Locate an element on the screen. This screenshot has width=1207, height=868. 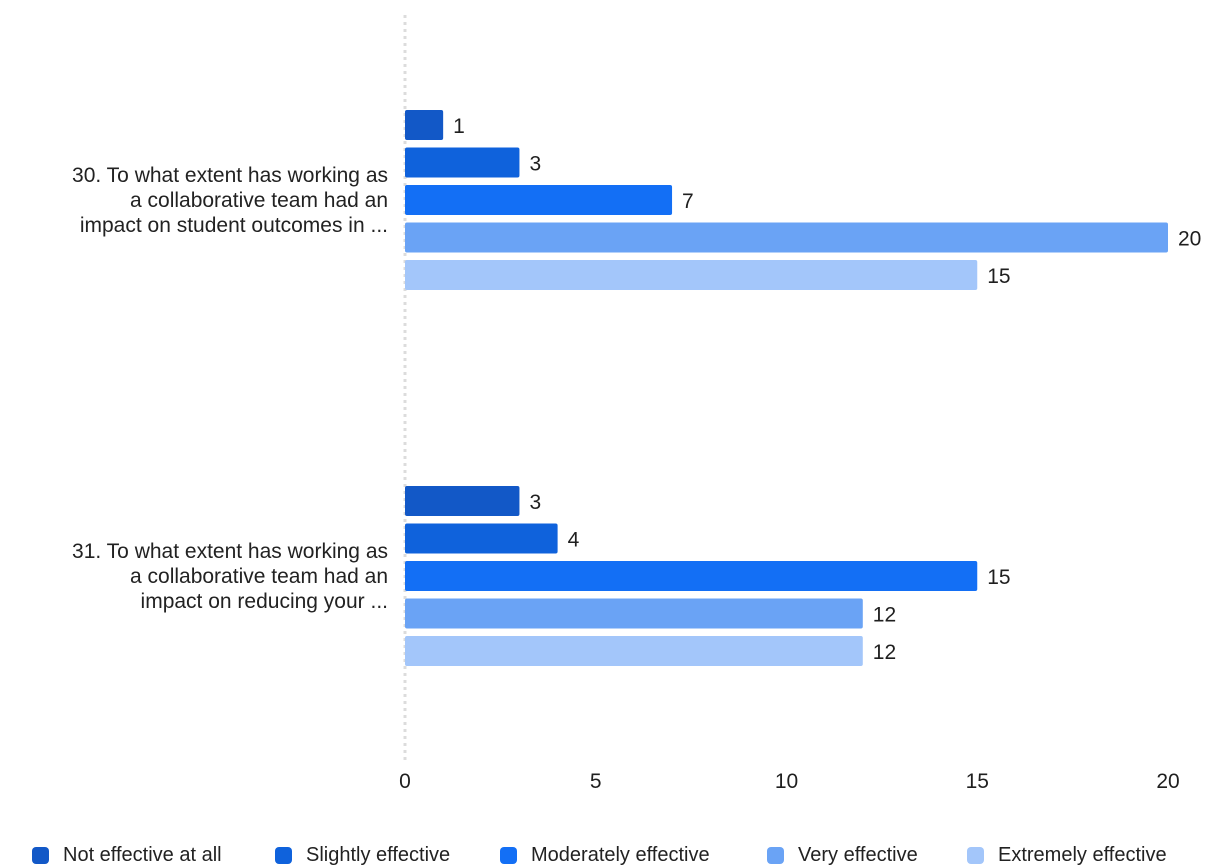
legend-label: Very effective is located at coordinates (858, 854).